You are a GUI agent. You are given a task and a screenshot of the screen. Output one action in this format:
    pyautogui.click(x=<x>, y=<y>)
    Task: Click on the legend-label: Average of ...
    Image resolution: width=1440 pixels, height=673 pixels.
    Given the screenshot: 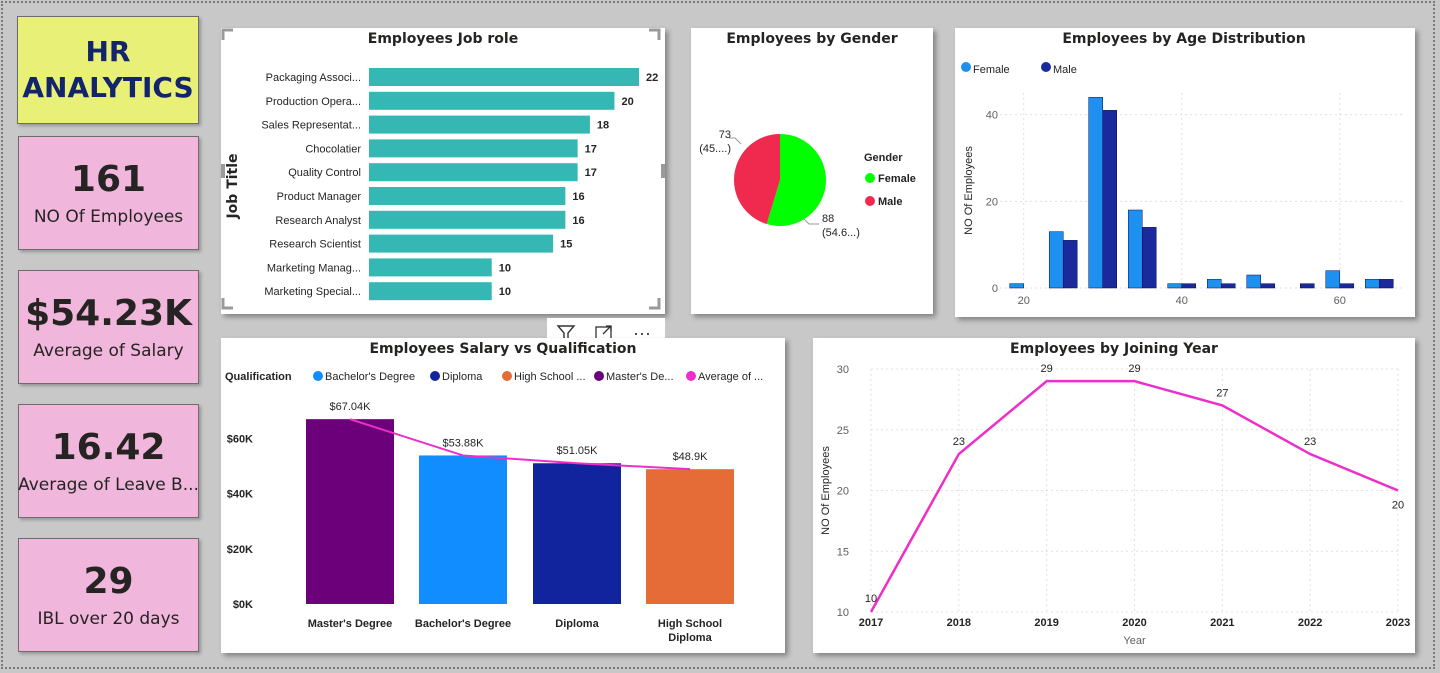 What is the action you would take?
    pyautogui.click(x=730, y=377)
    